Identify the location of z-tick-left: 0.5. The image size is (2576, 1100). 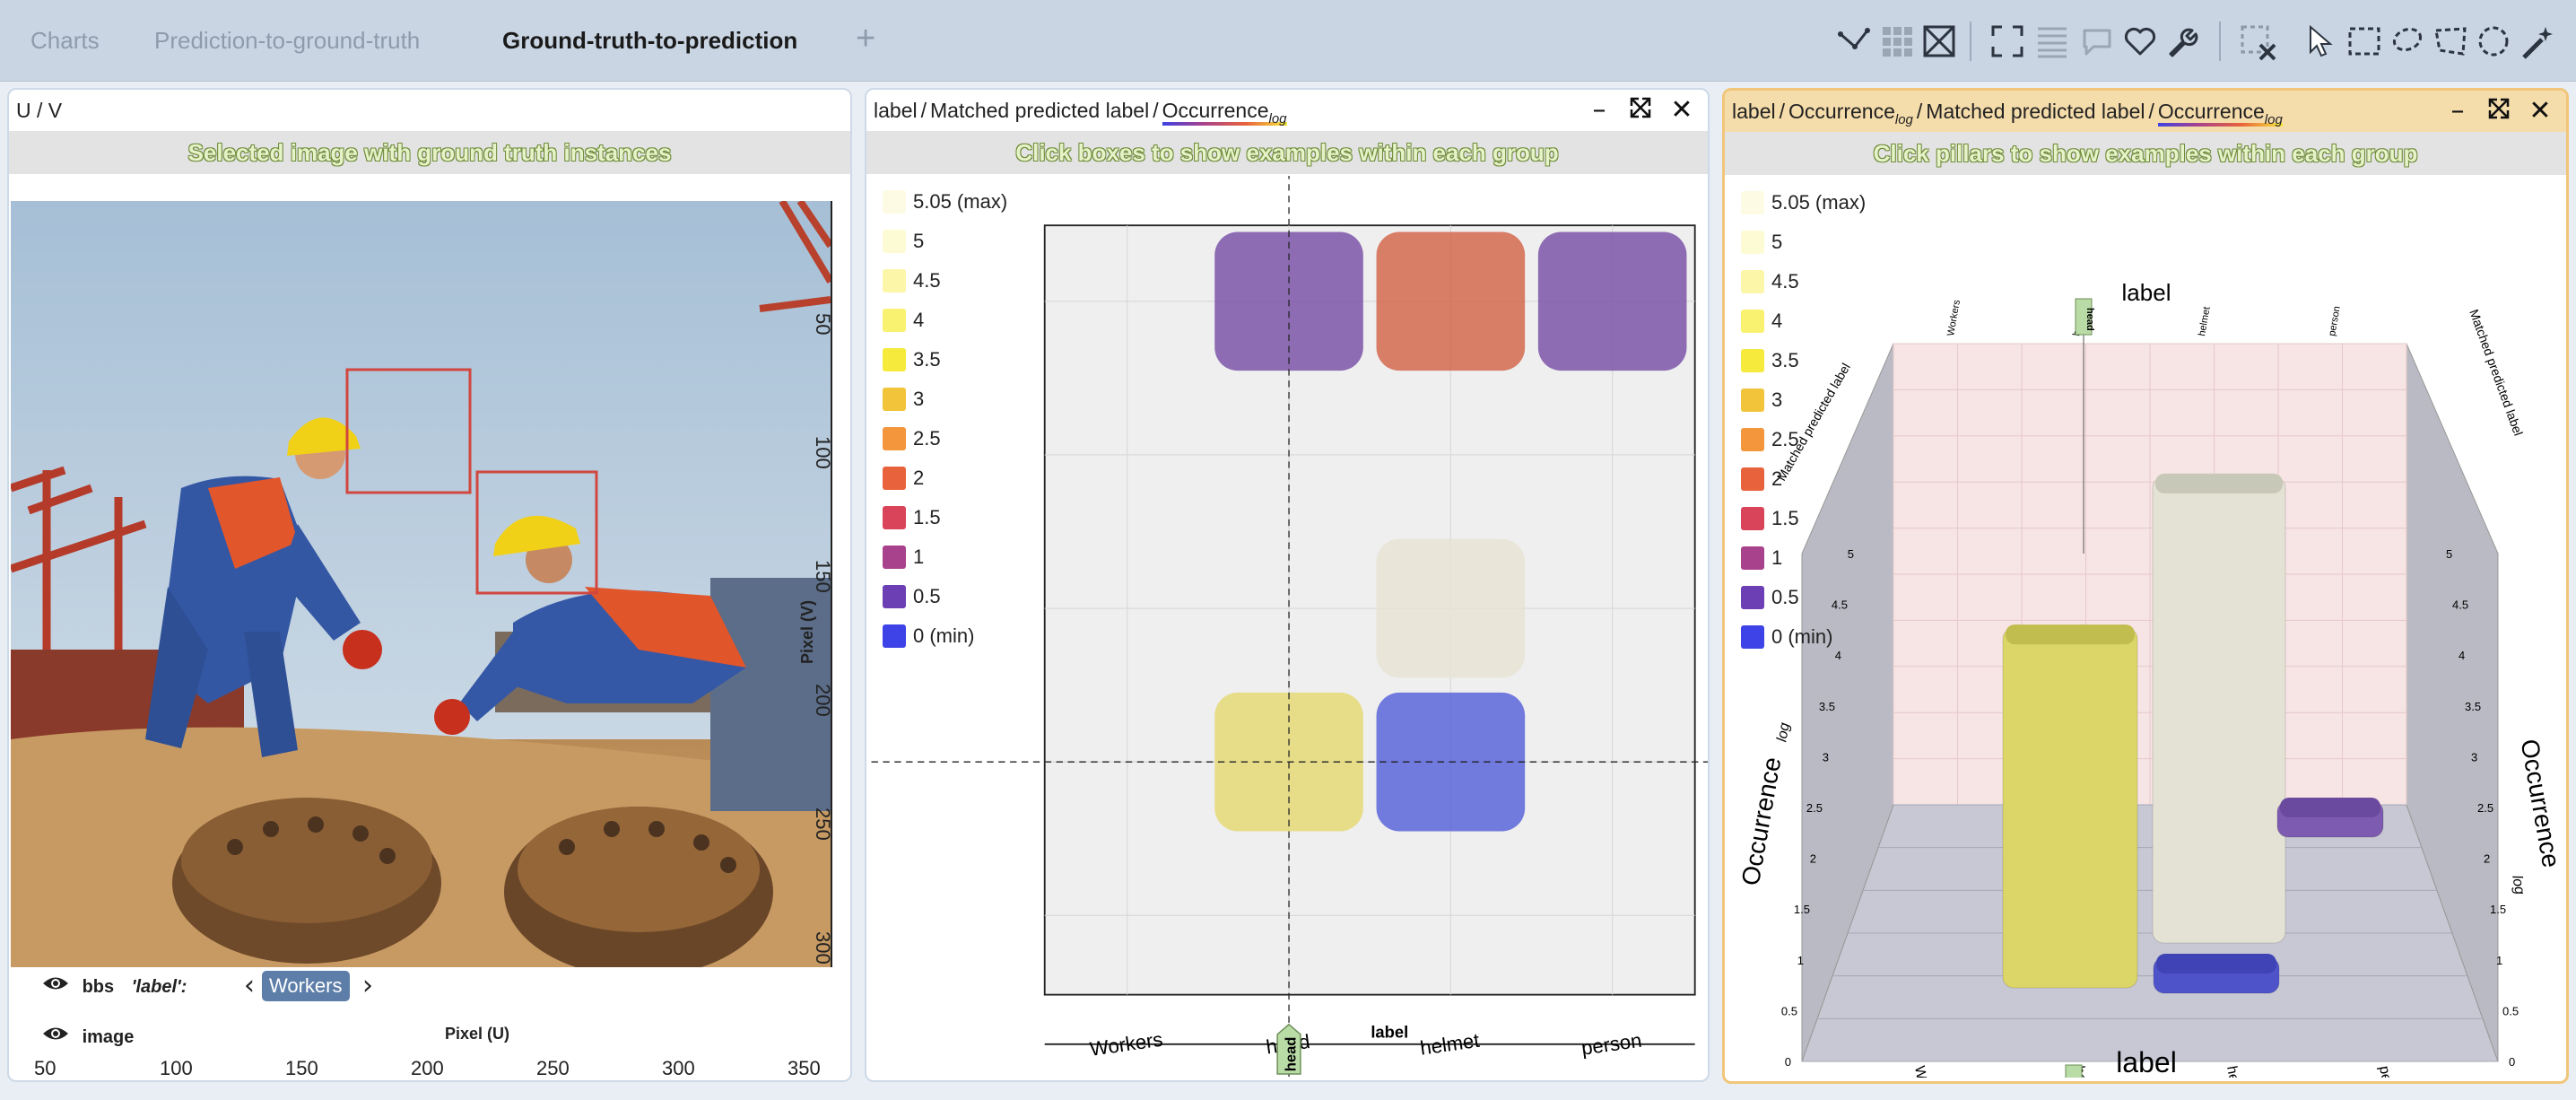
(1789, 1010).